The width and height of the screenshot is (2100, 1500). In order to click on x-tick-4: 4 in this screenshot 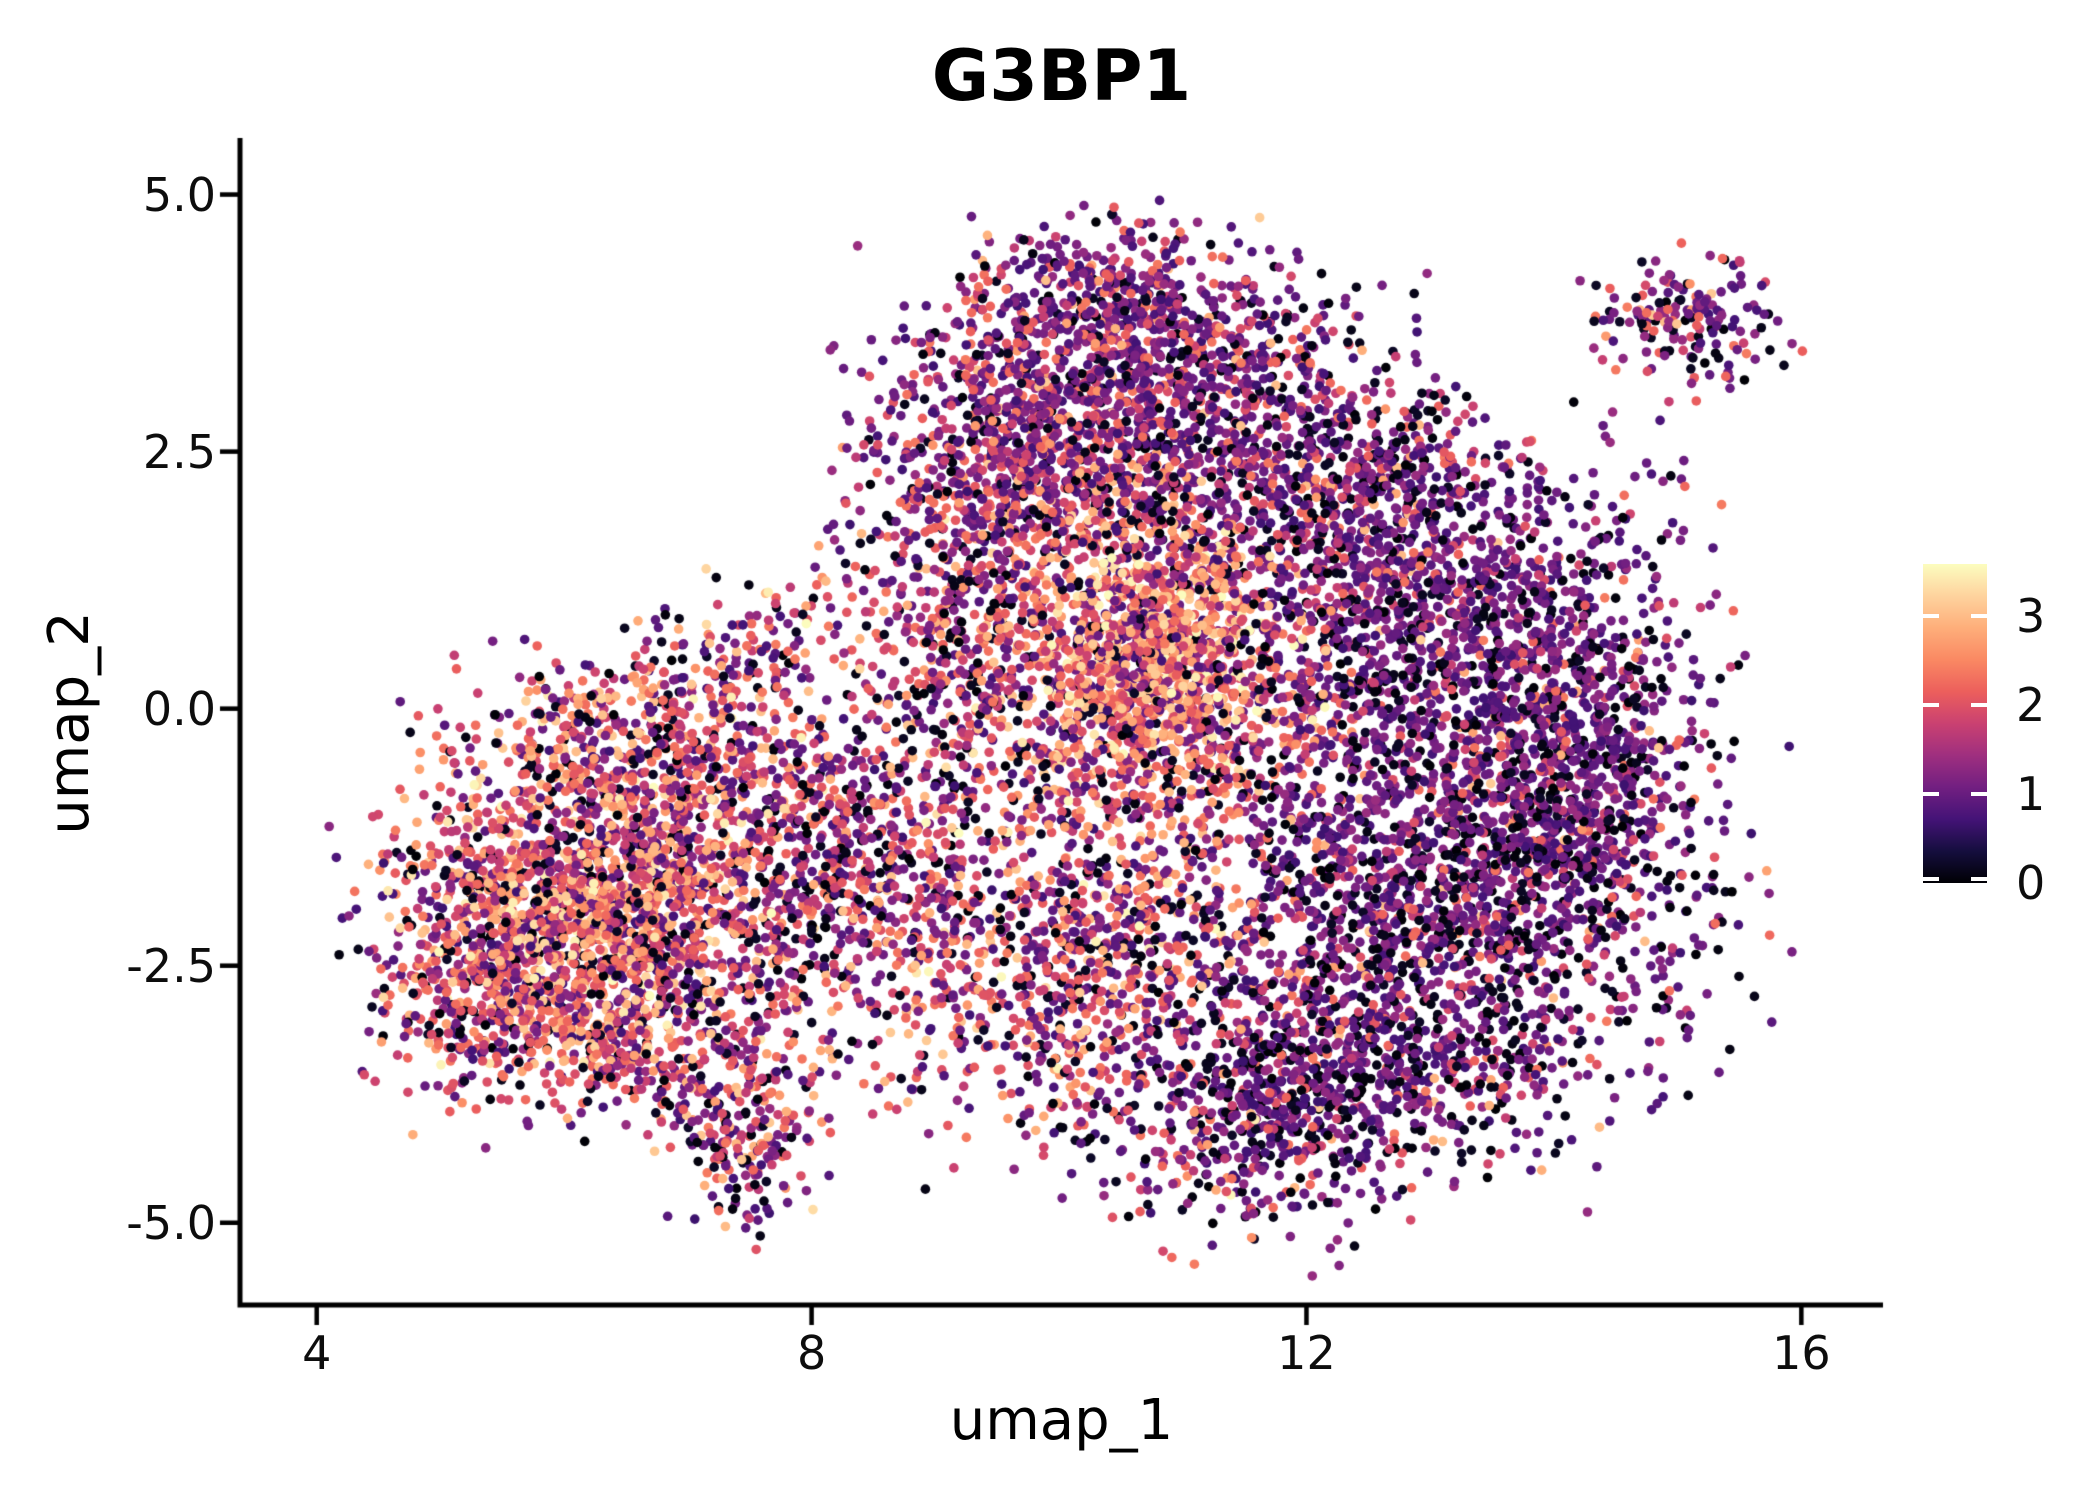, I will do `click(317, 1353)`.